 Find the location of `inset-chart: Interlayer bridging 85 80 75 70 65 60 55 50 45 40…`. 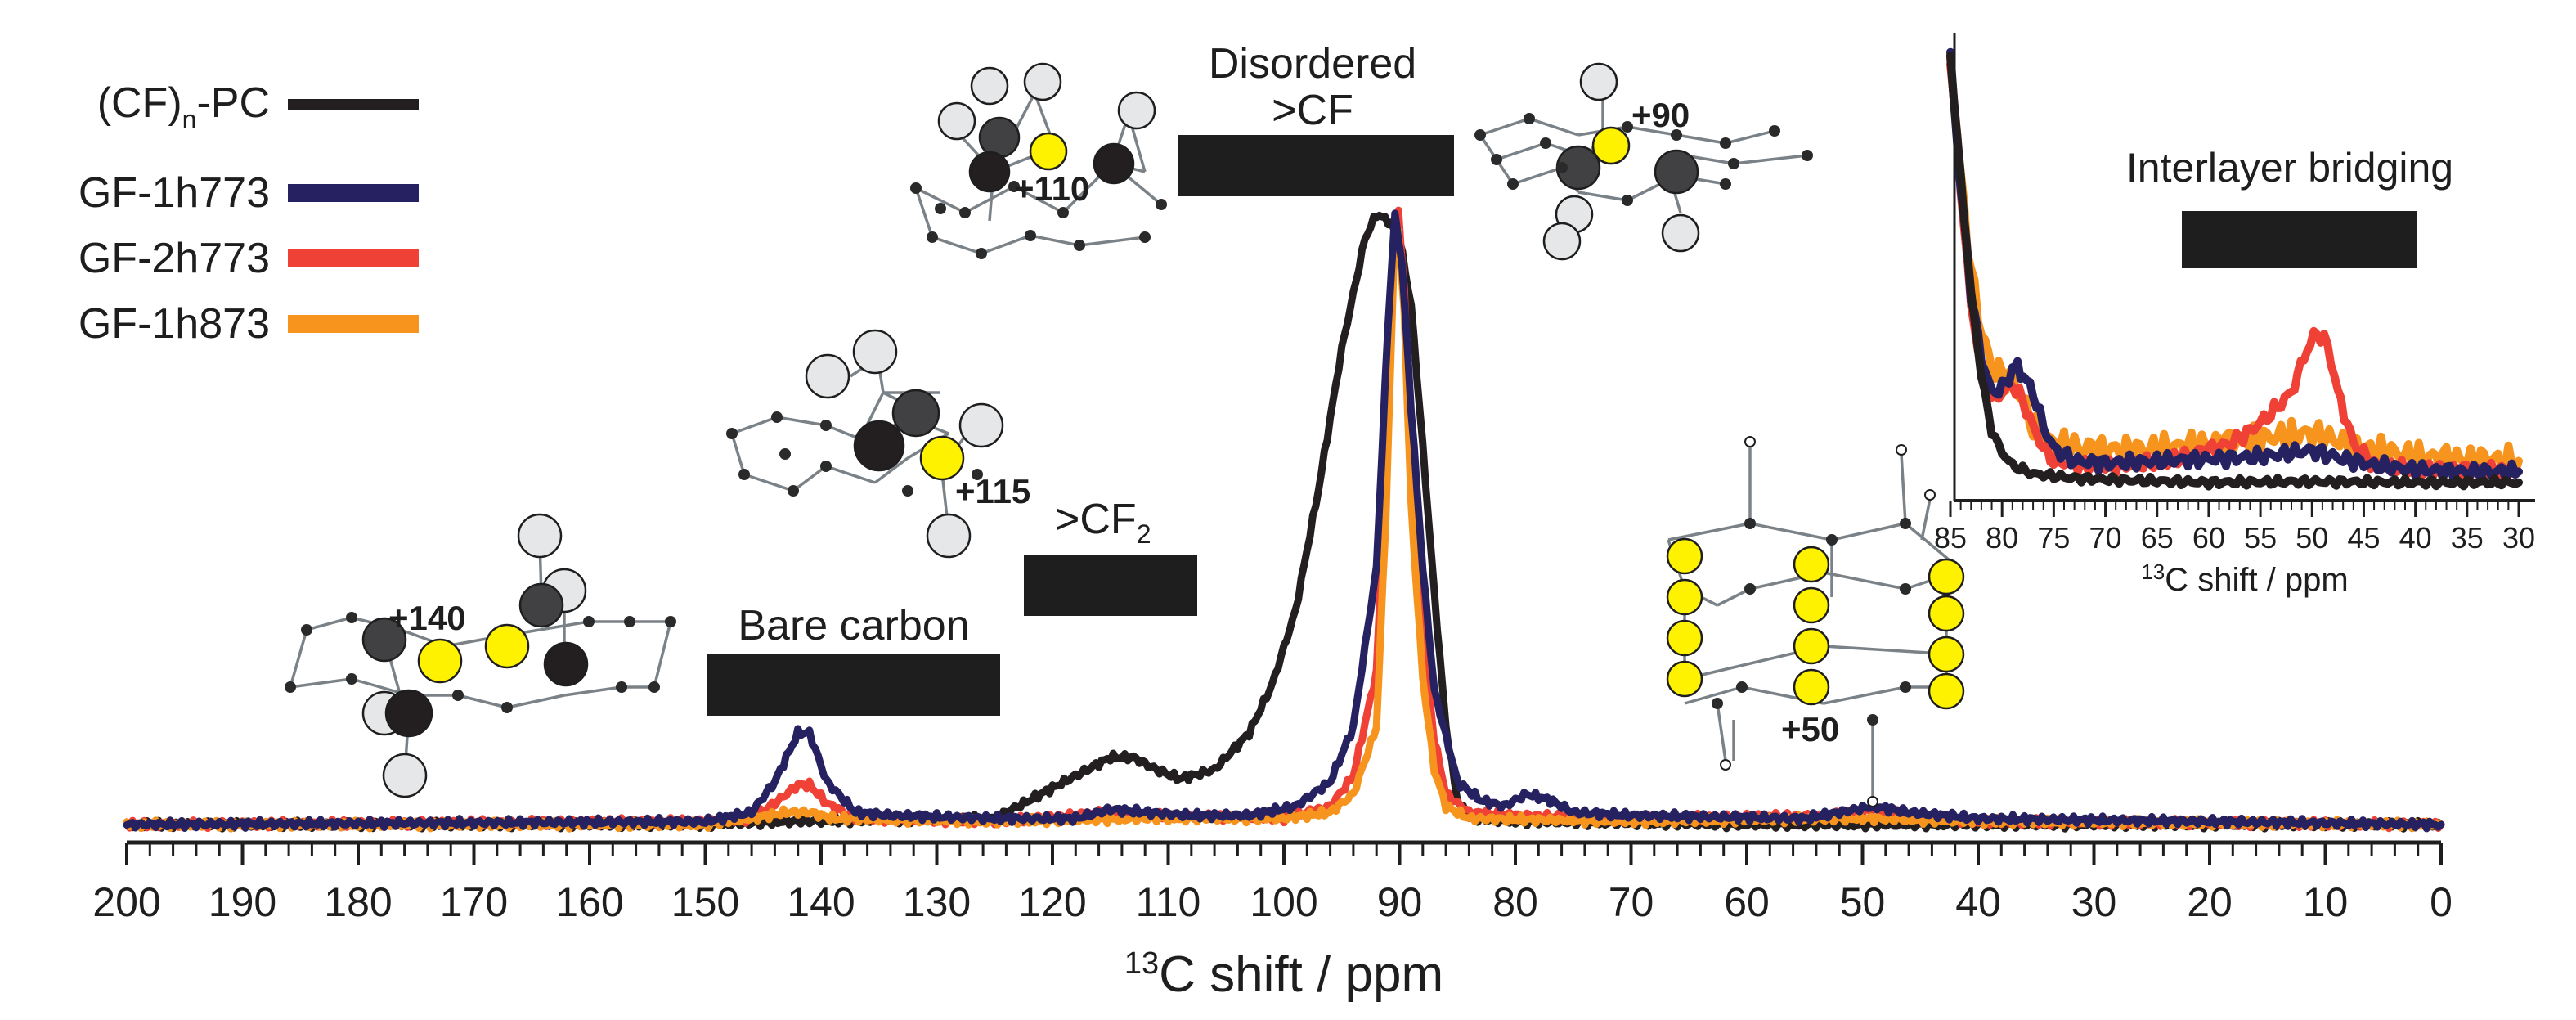

inset-chart: Interlayer bridging 85 80 75 70 65 60 55 50 45 40… is located at coordinates (2235, 316).